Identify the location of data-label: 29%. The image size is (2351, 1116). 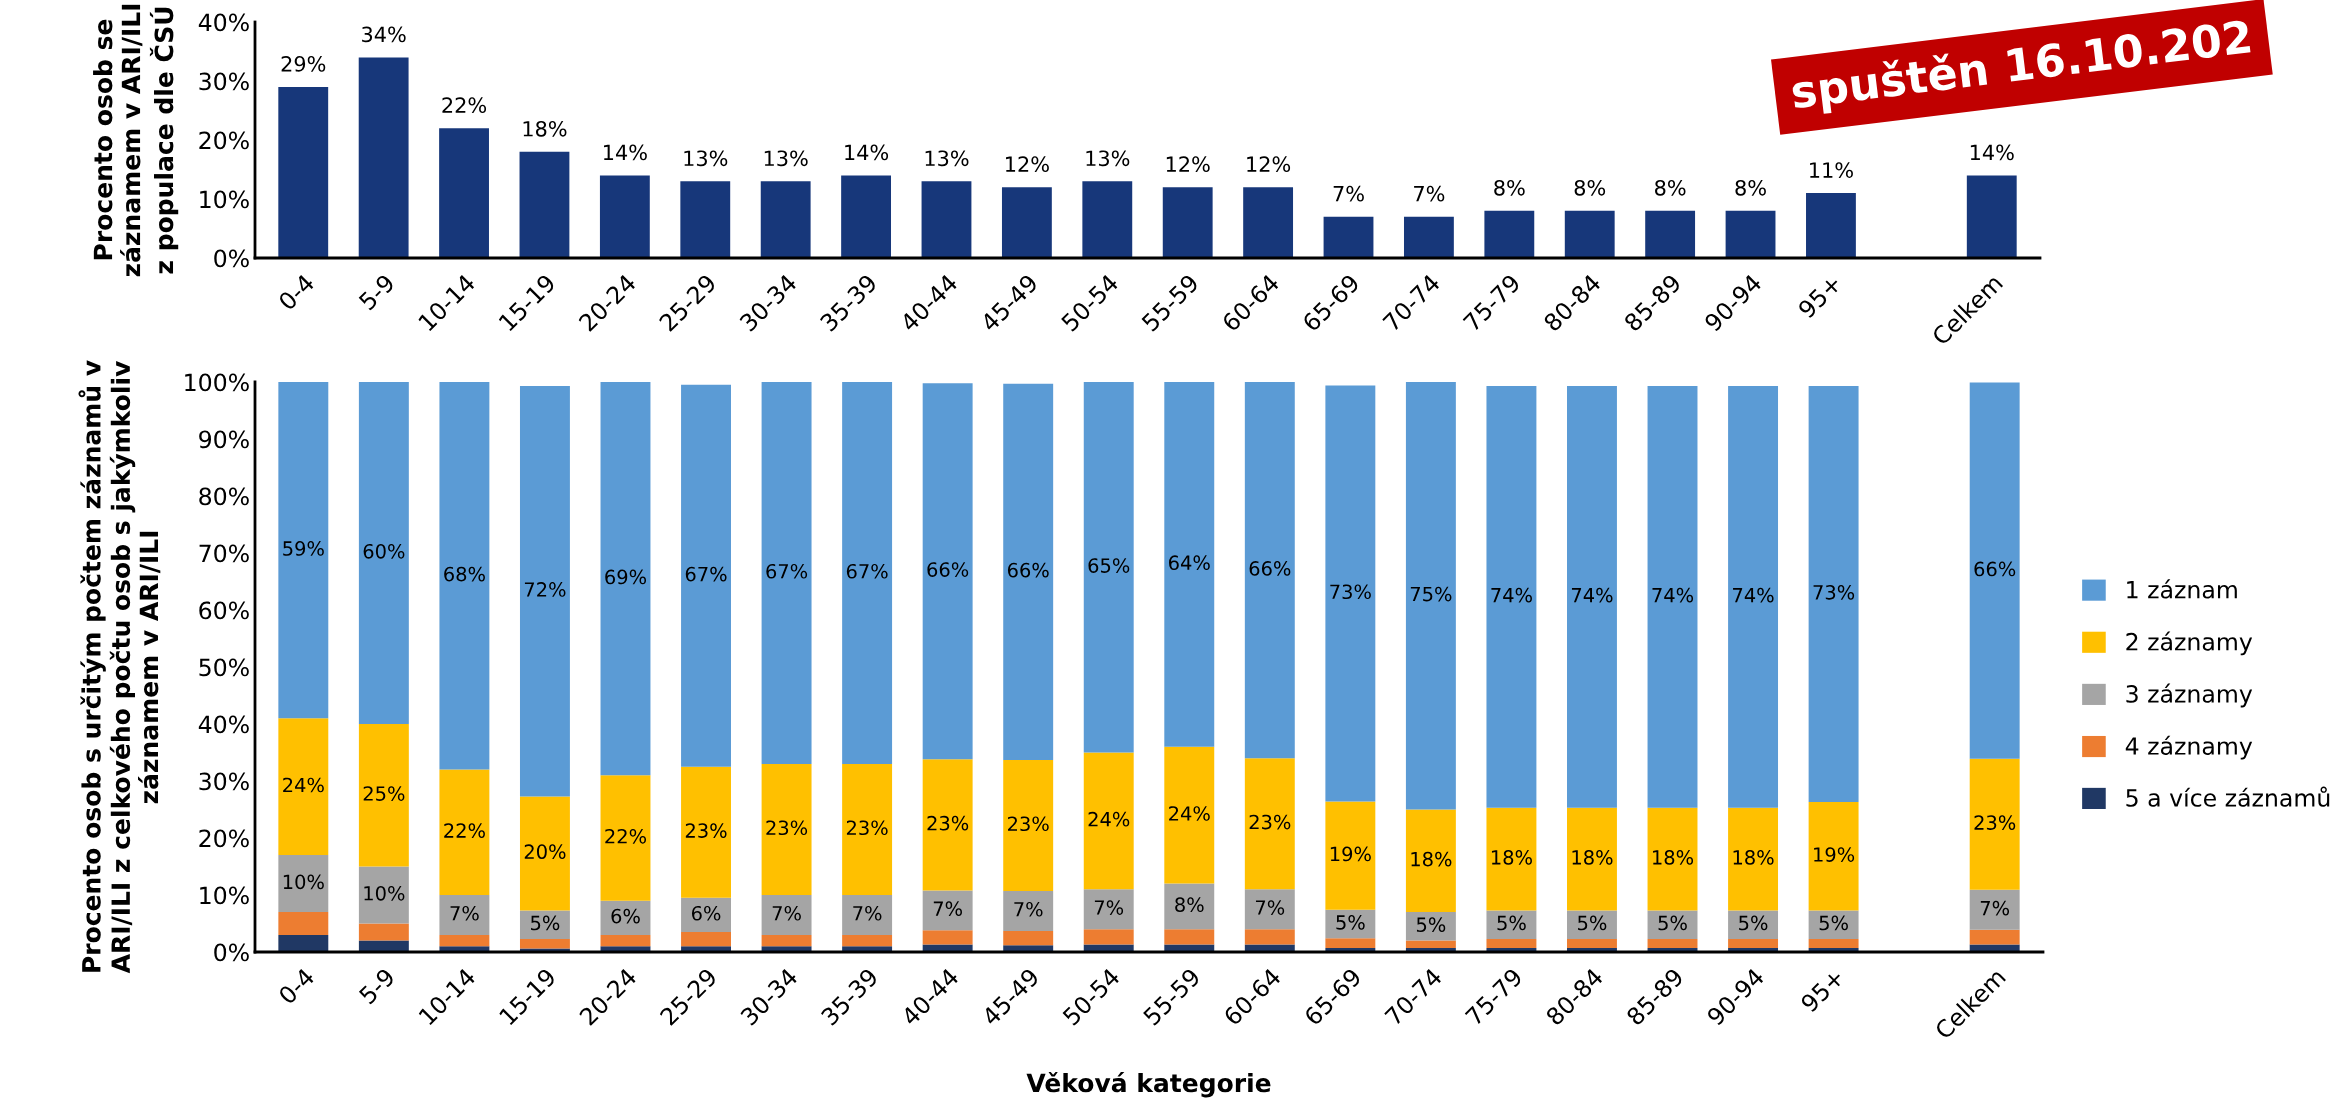
(303, 63).